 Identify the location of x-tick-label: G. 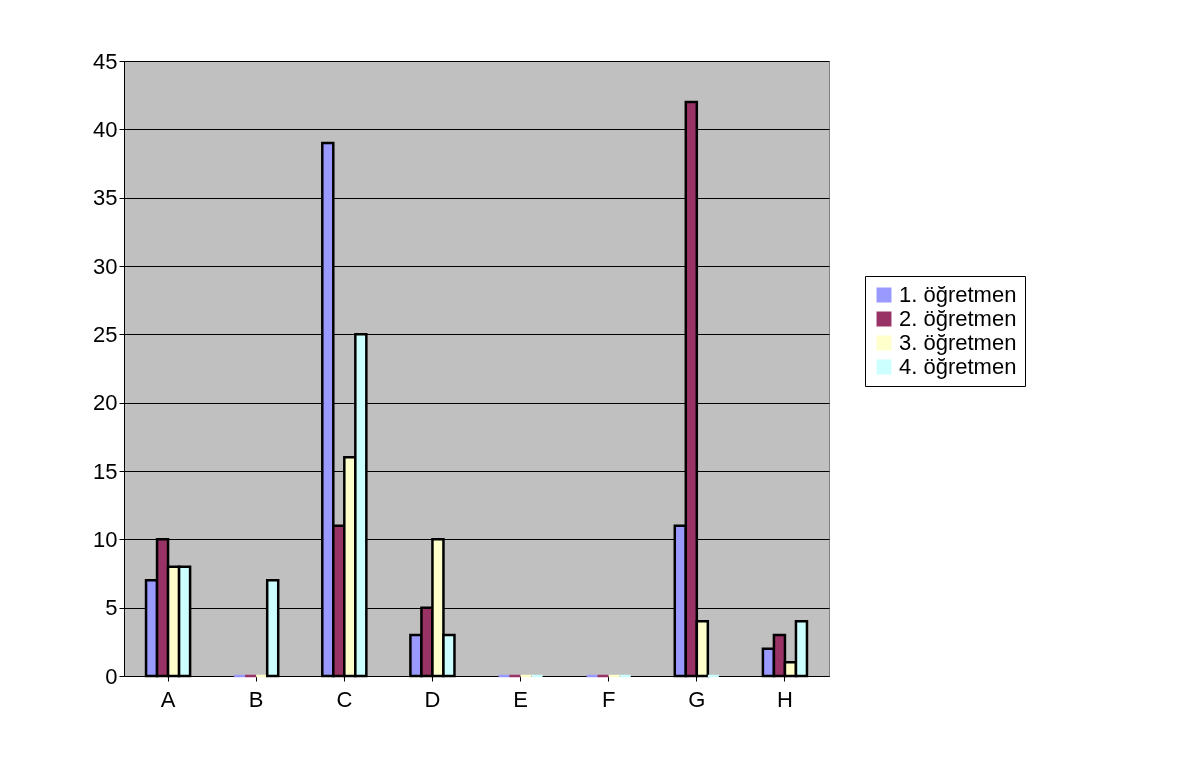
(697, 699).